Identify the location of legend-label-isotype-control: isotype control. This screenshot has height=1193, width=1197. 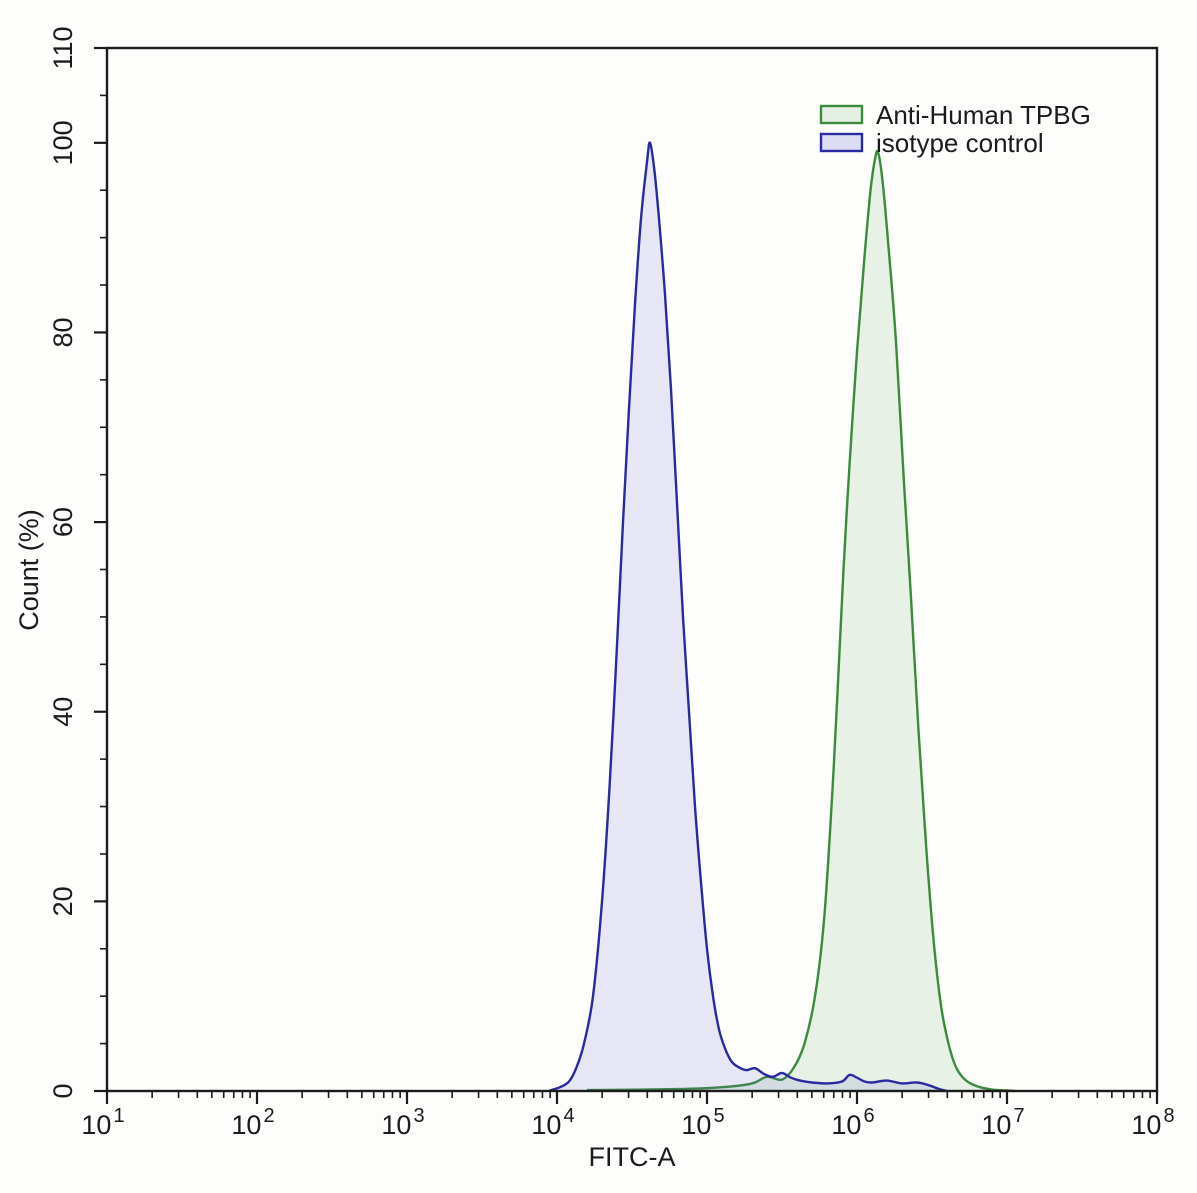
(960, 143).